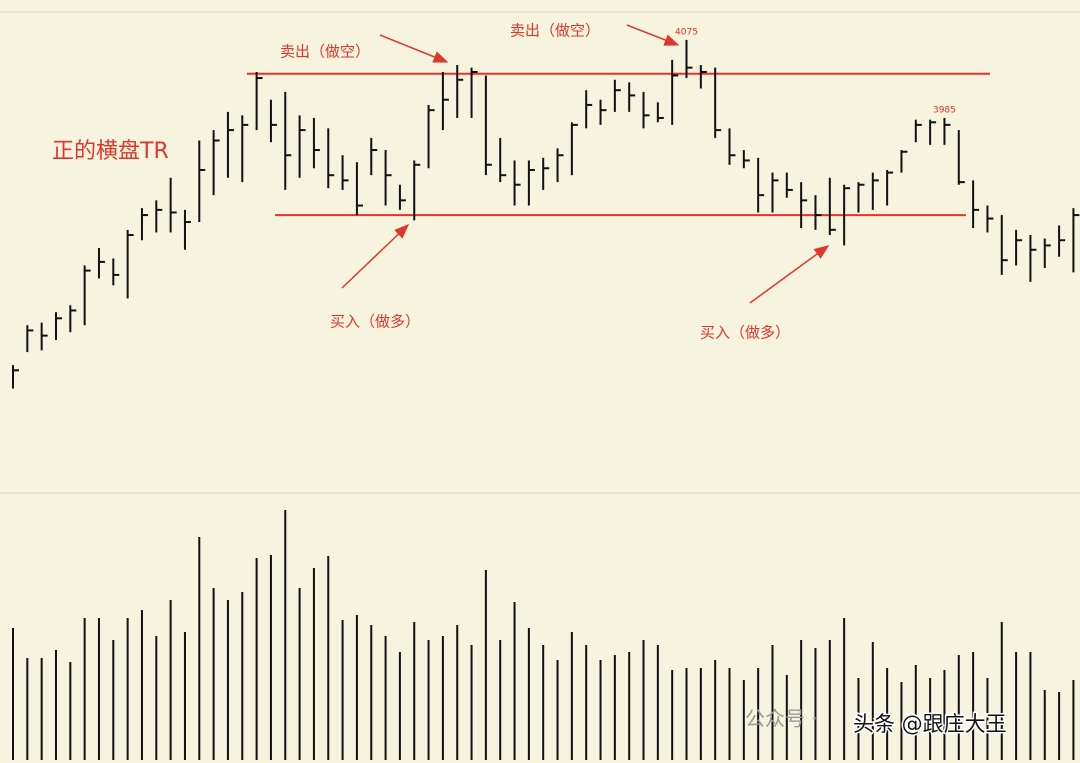 This screenshot has height=763, width=1080. What do you see at coordinates (686, 32) in the screenshot?
I see `high-label: 4075` at bounding box center [686, 32].